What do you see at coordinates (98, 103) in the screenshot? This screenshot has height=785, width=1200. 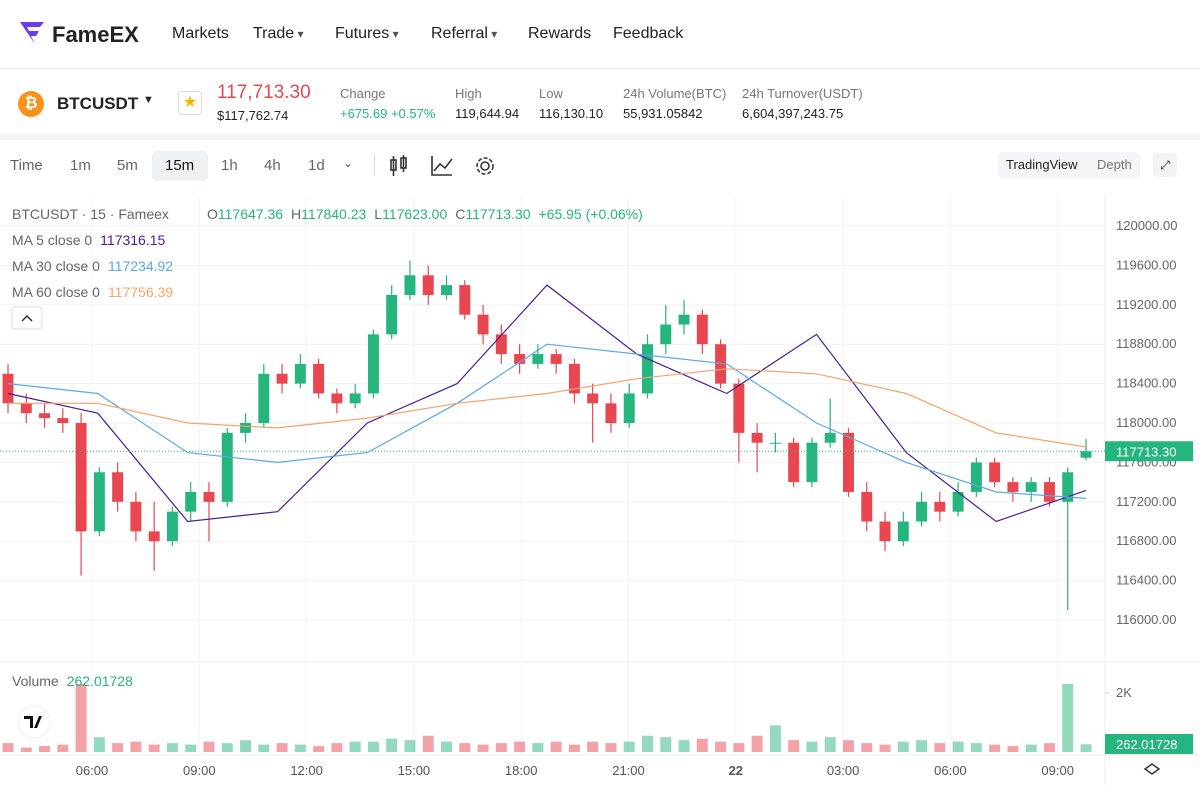 I see `symbol: BTCUSDT` at bounding box center [98, 103].